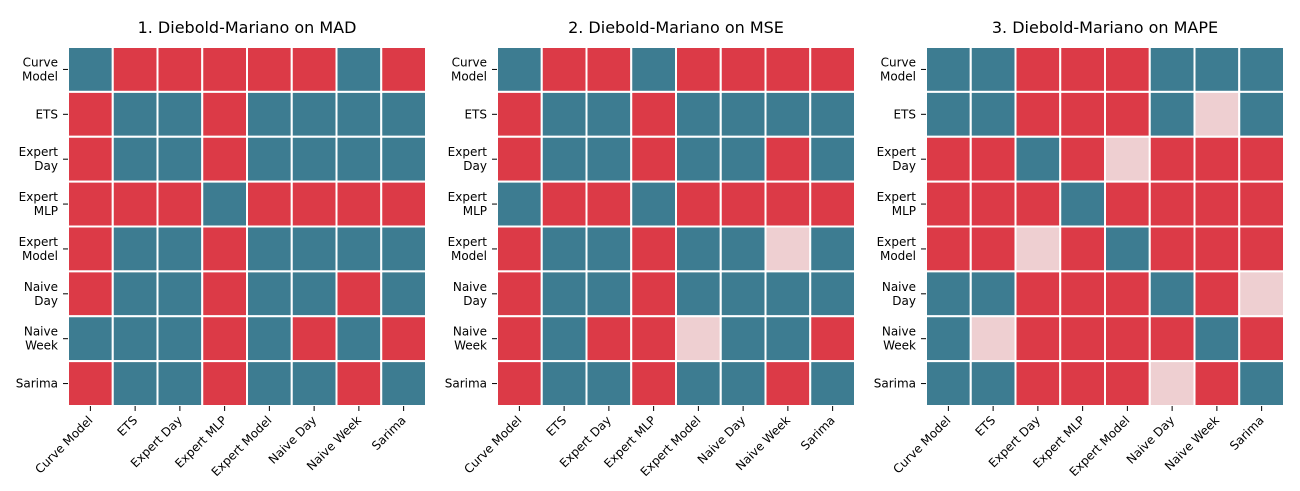  Describe the element at coordinates (39, 204) in the screenshot. I see `y-tick-label: Expert MLP` at that location.